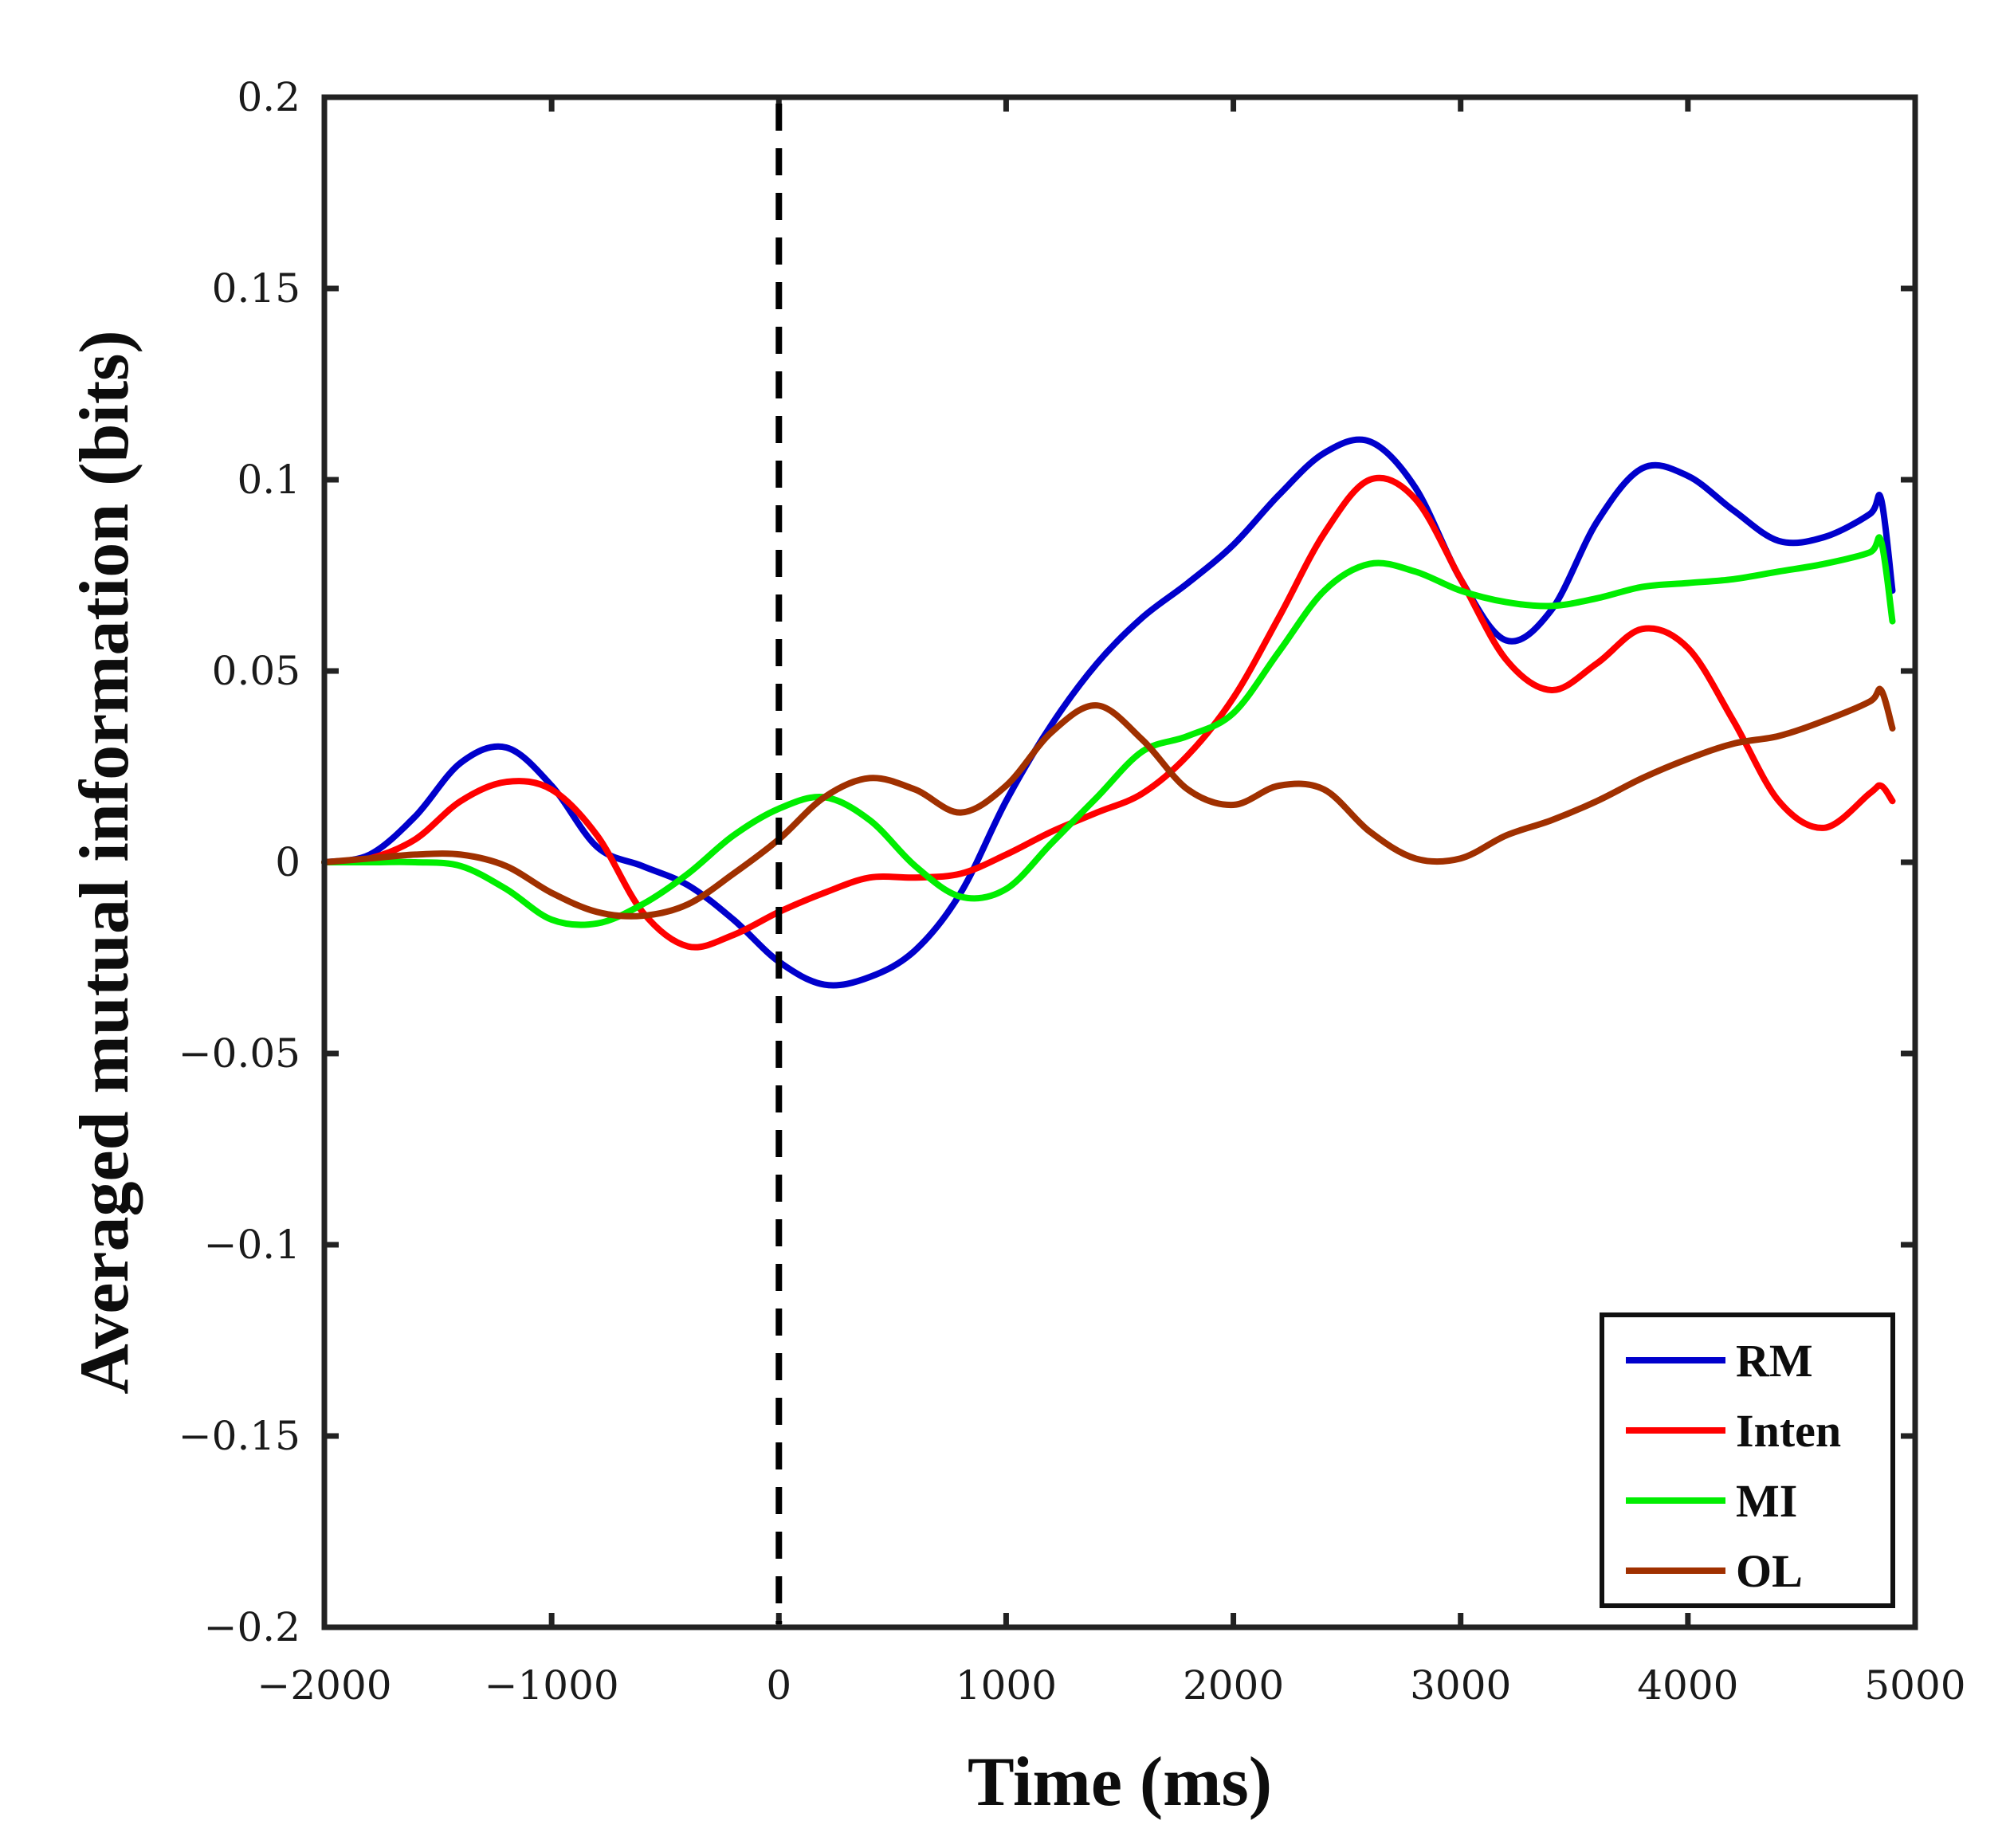 This screenshot has height=1848, width=2006. Describe the element at coordinates (1460, 1685) in the screenshot. I see `x-tick-label: 3000` at that location.